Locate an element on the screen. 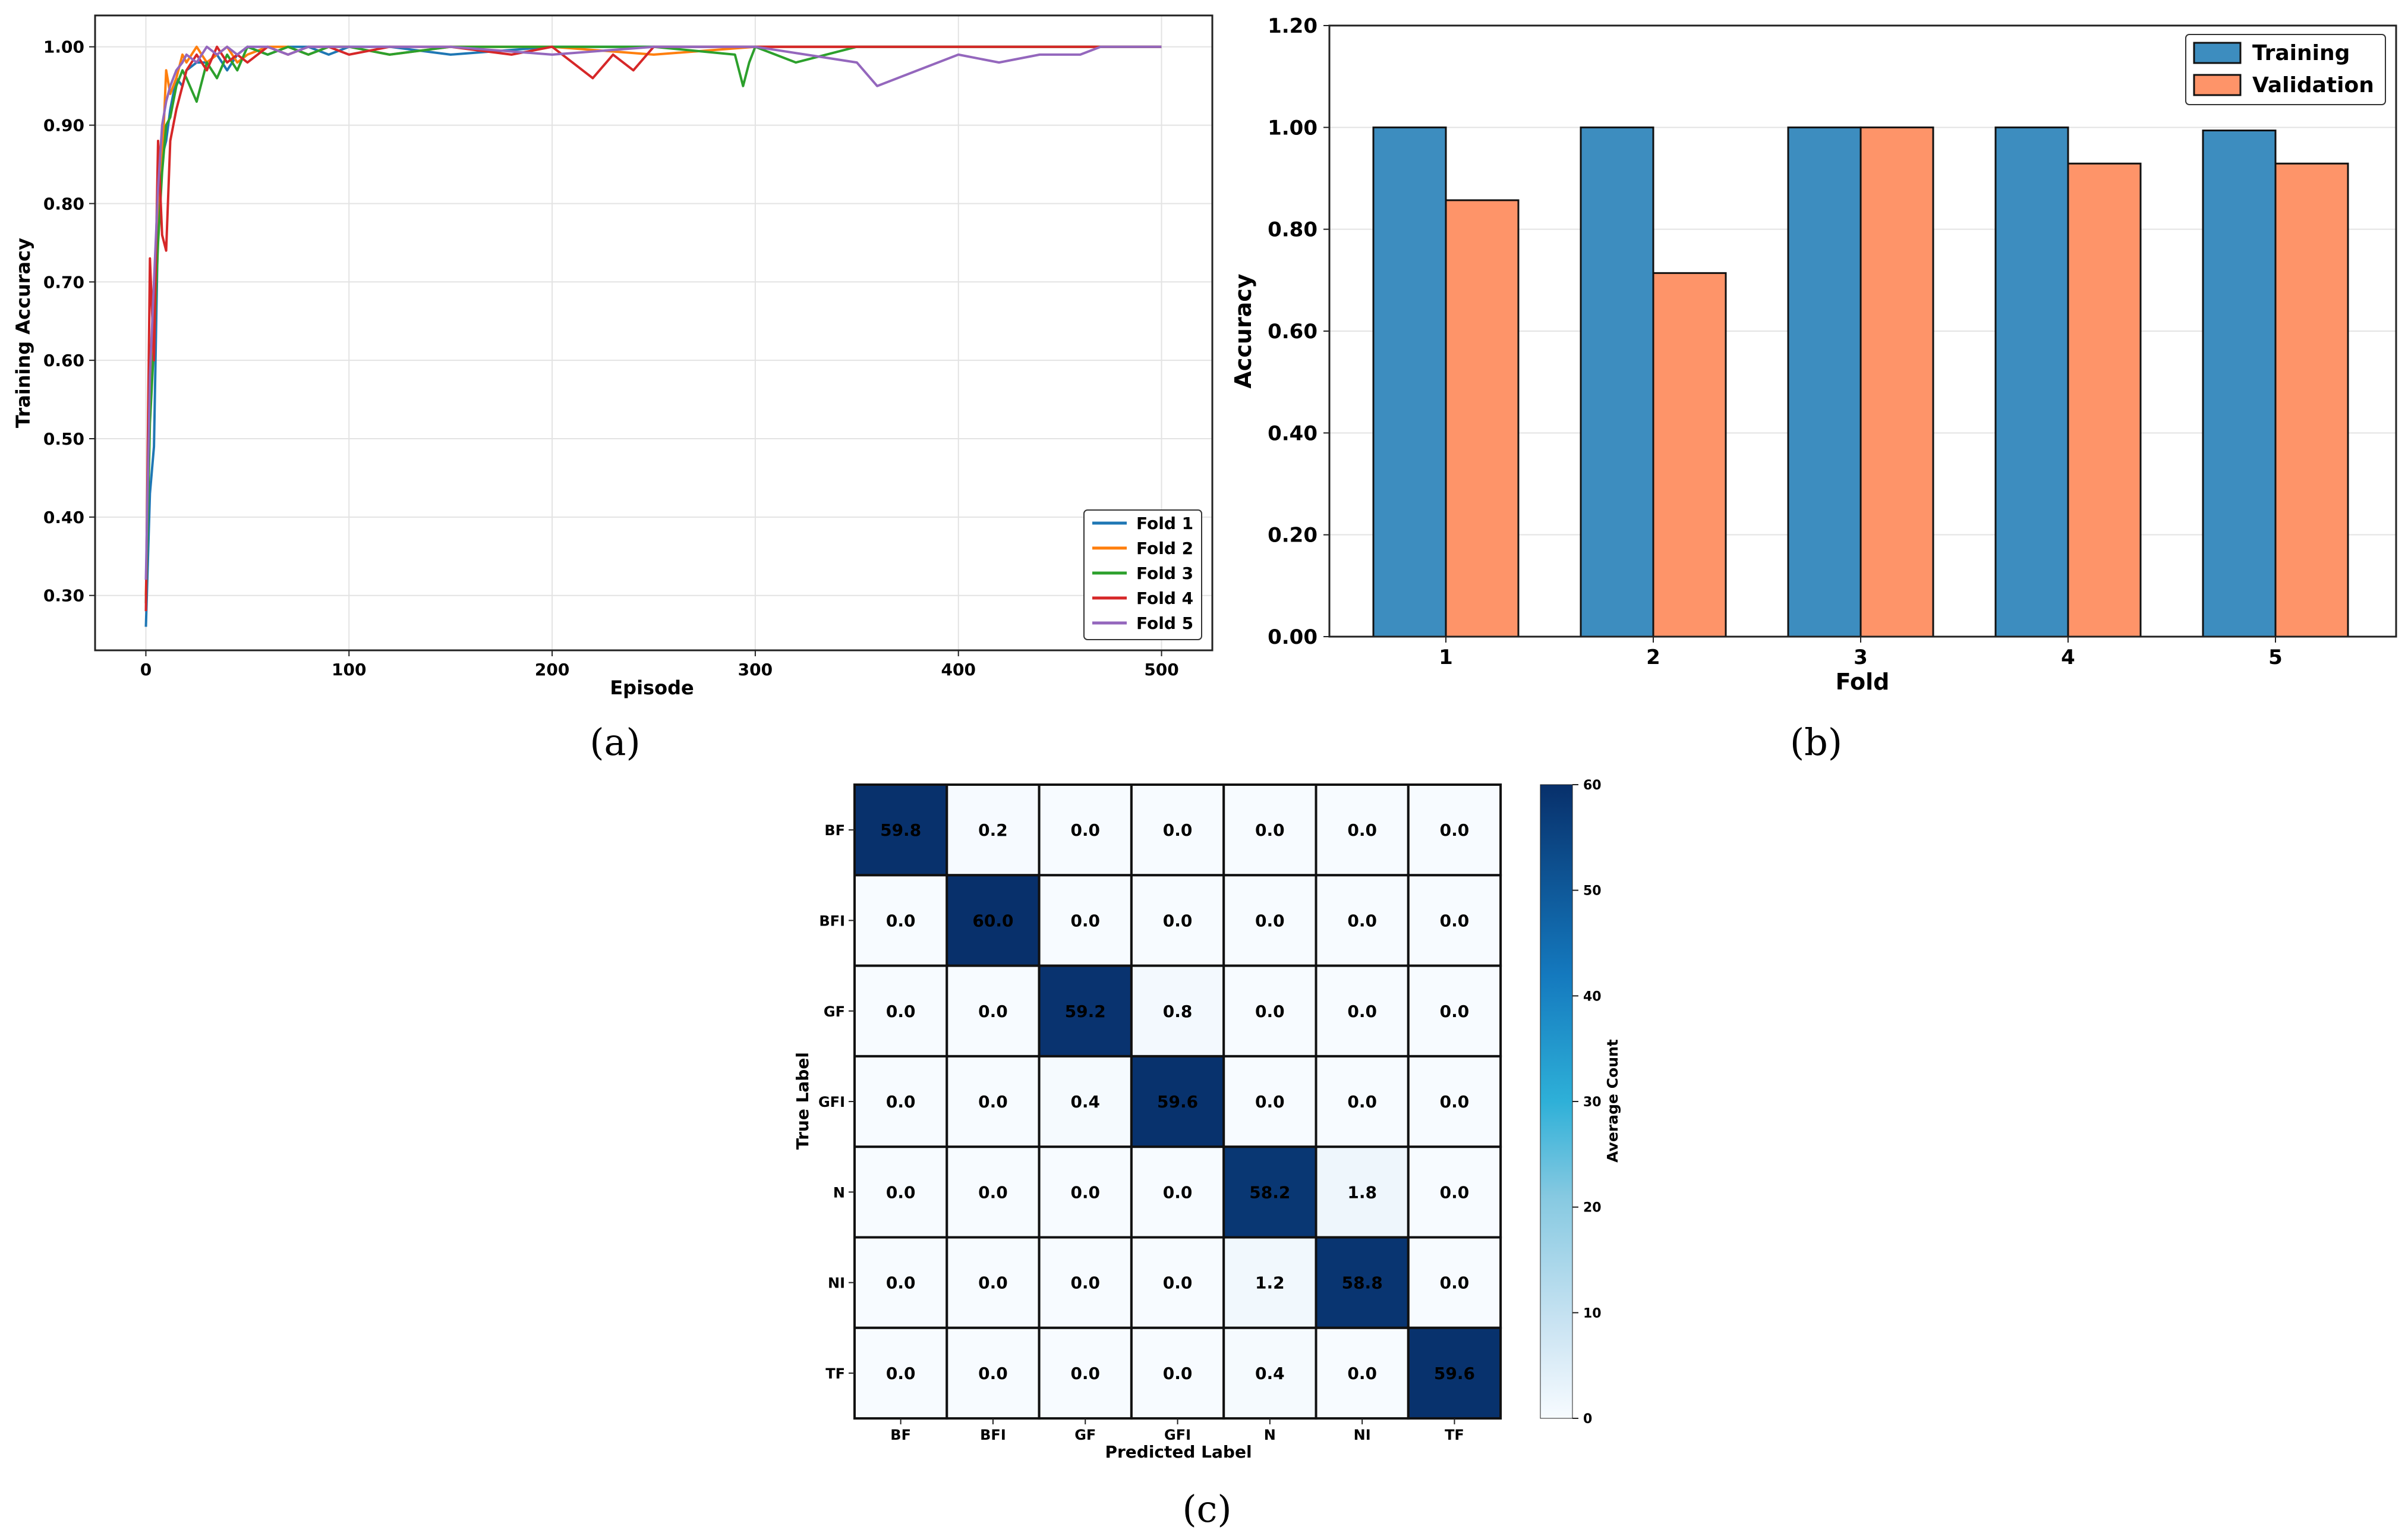 The width and height of the screenshot is (2408, 1539). panel-b-ytick-label: 1.20 is located at coordinates (1293, 26).